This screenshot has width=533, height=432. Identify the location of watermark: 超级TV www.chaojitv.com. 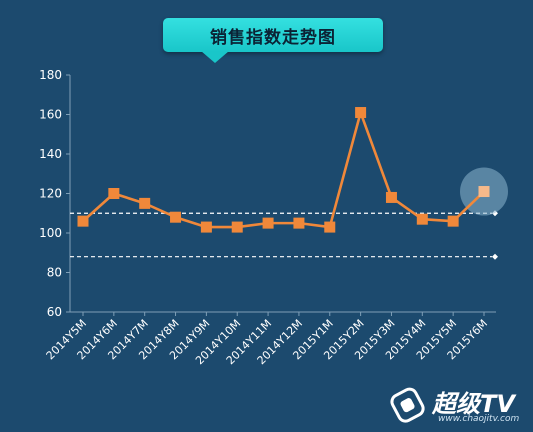
(457, 406).